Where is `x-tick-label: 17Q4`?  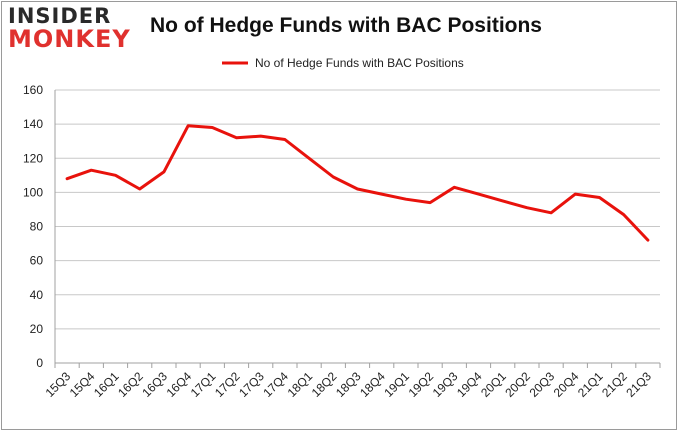
x-tick-label: 17Q4 is located at coordinates (275, 384).